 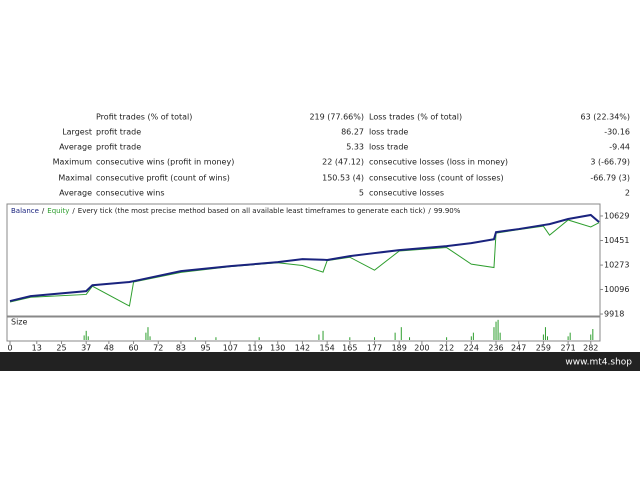 What do you see at coordinates (406, 193) in the screenshot?
I see `report-cell: consecutive losses` at bounding box center [406, 193].